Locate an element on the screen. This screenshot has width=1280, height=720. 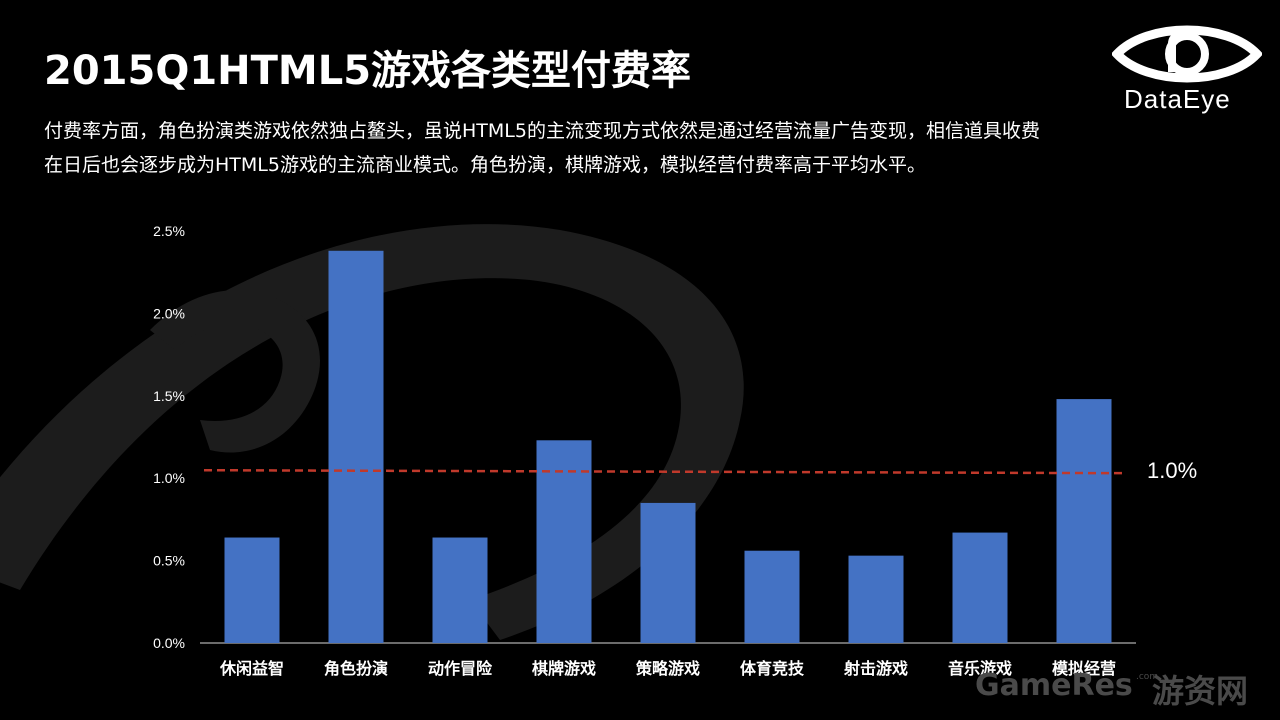
watermark-cn: 游资网 is located at coordinates (1200, 691).